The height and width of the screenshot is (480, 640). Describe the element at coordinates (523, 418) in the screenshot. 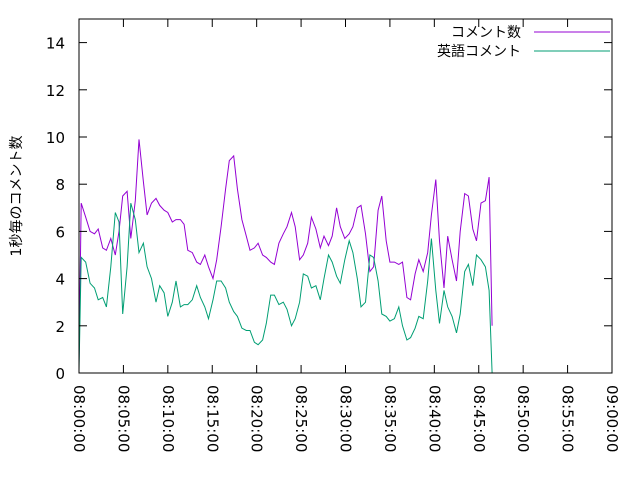

I see `x-tick-label: 08:50:00` at that location.